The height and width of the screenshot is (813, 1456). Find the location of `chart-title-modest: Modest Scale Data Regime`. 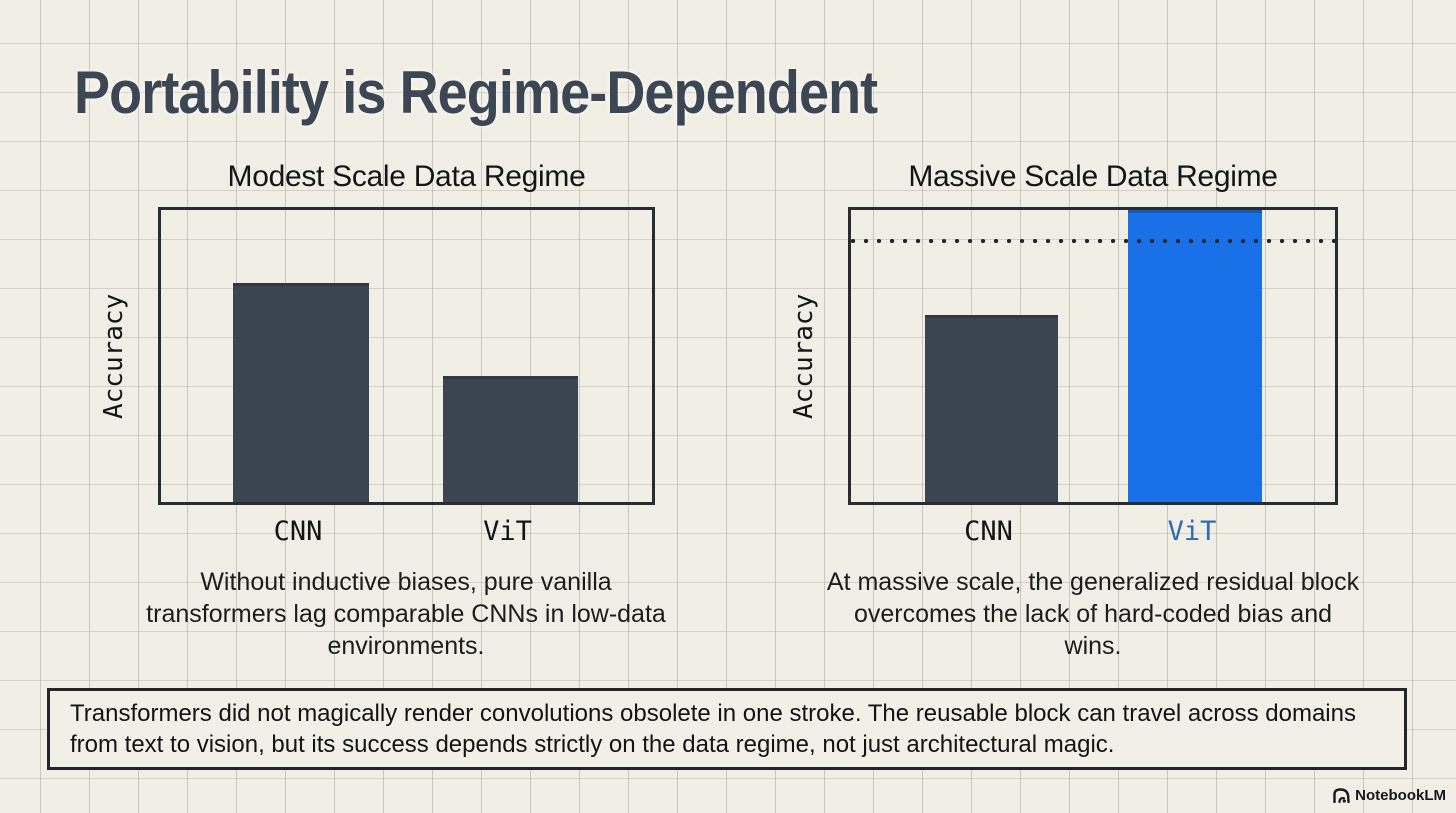

chart-title-modest: Modest Scale Data Regime is located at coordinates (406, 176).